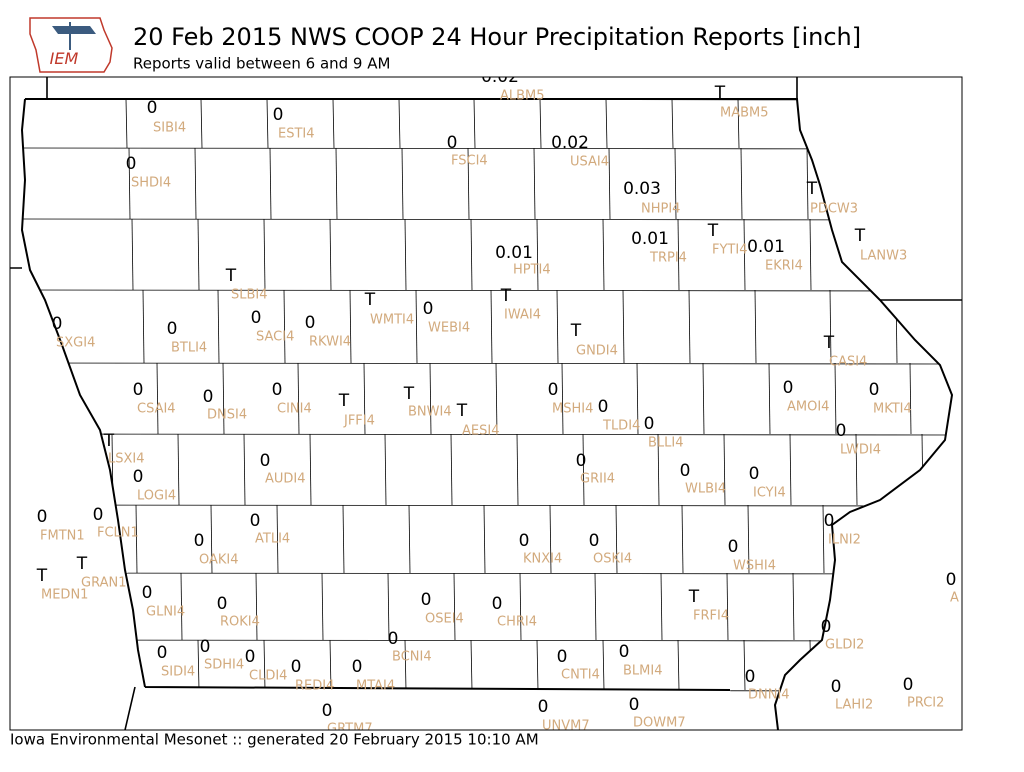 Image resolution: width=1024 pixels, height=772 pixels. I want to click on station-id: BLMI4, so click(642, 671).